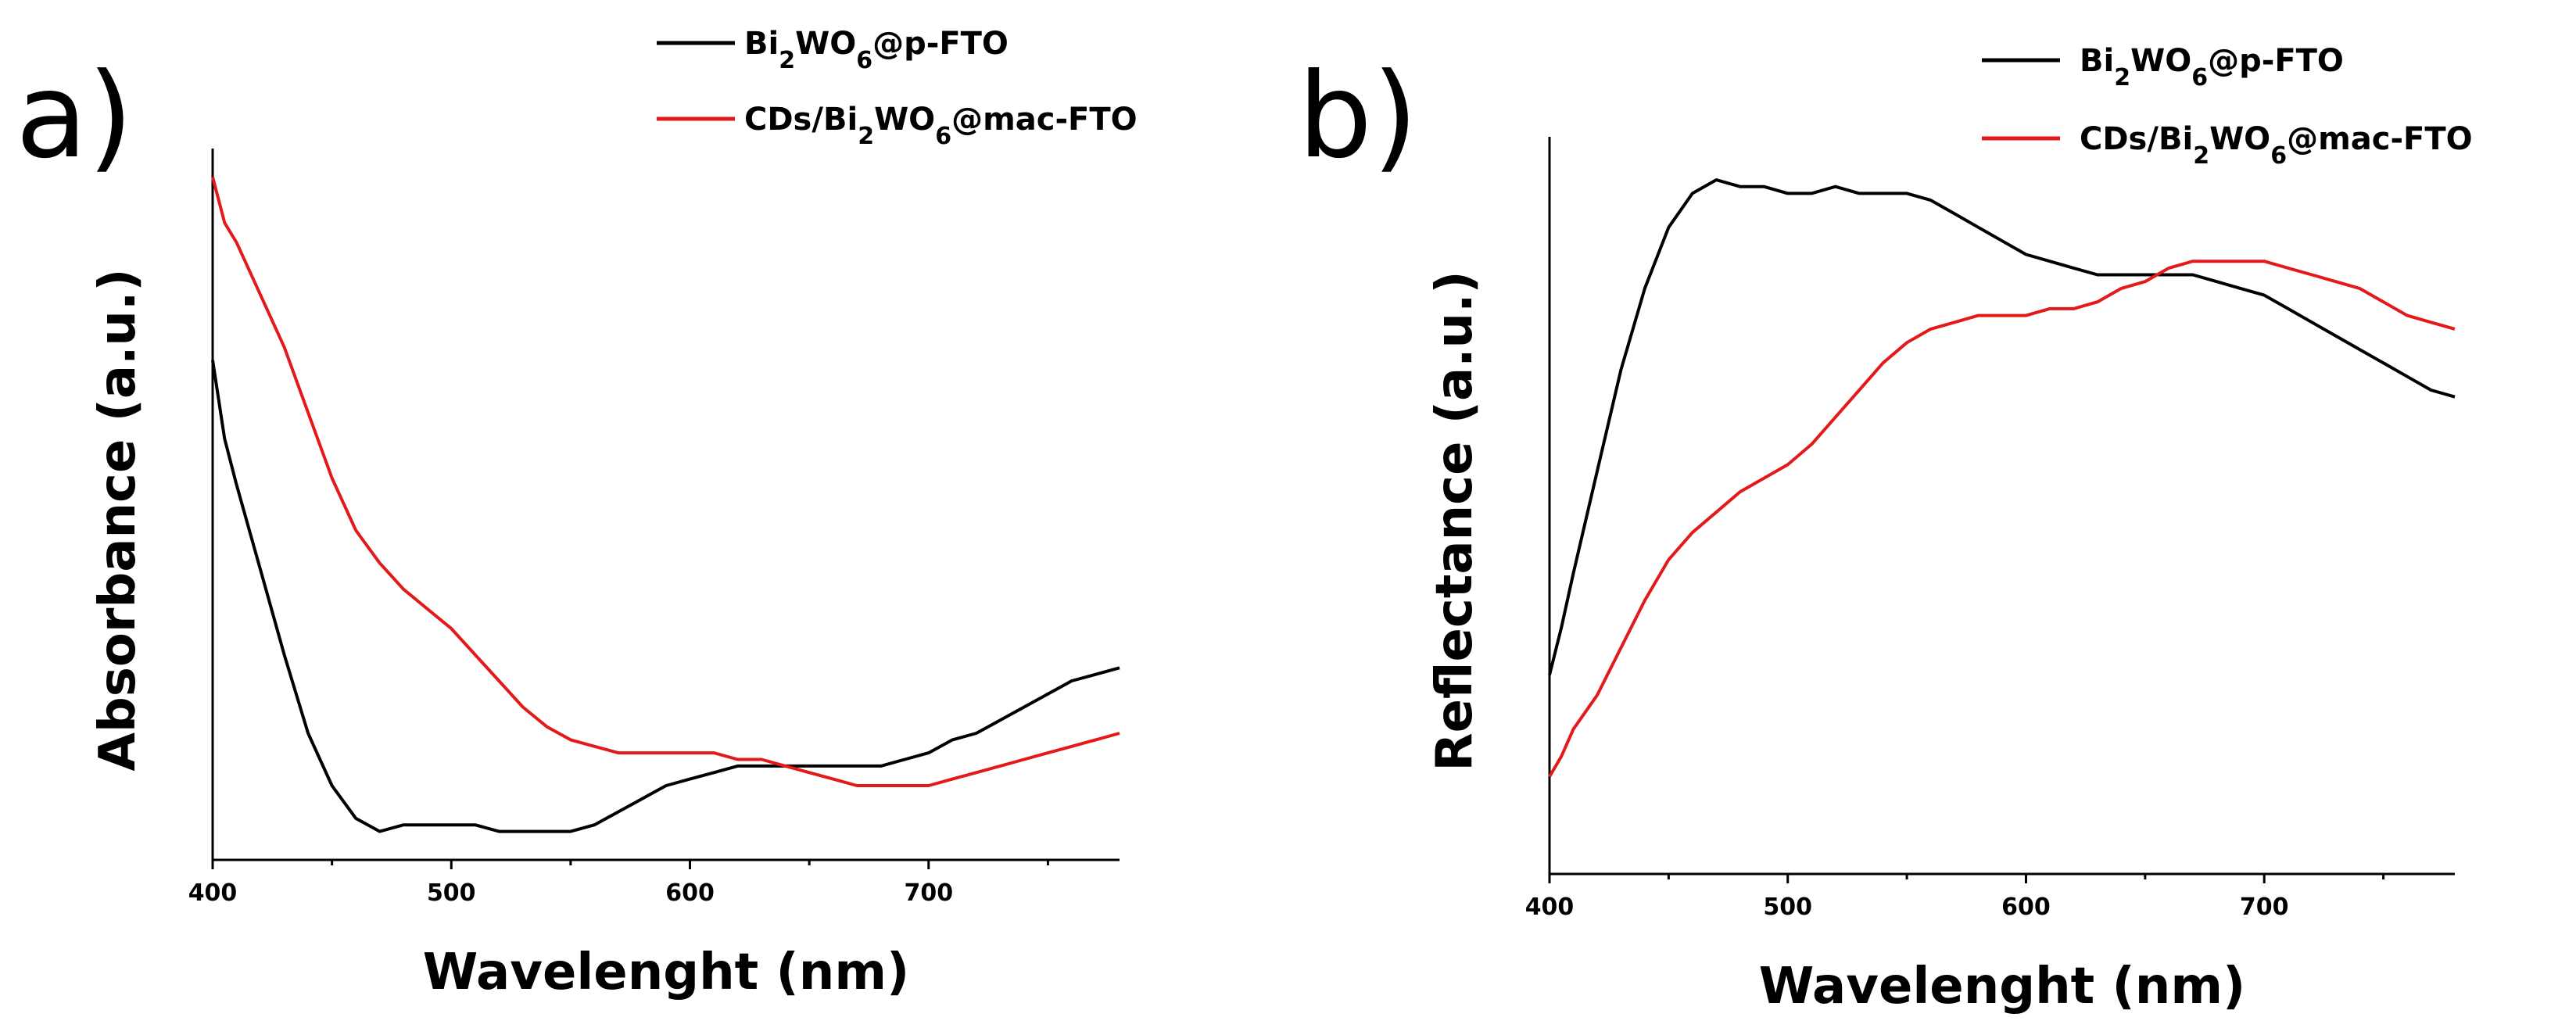 The image size is (2576, 1035). What do you see at coordinates (2212, 67) in the screenshot?
I see `panel-b-legend-label-bi2wo6: Bi2WO6@p-FTO` at bounding box center [2212, 67].